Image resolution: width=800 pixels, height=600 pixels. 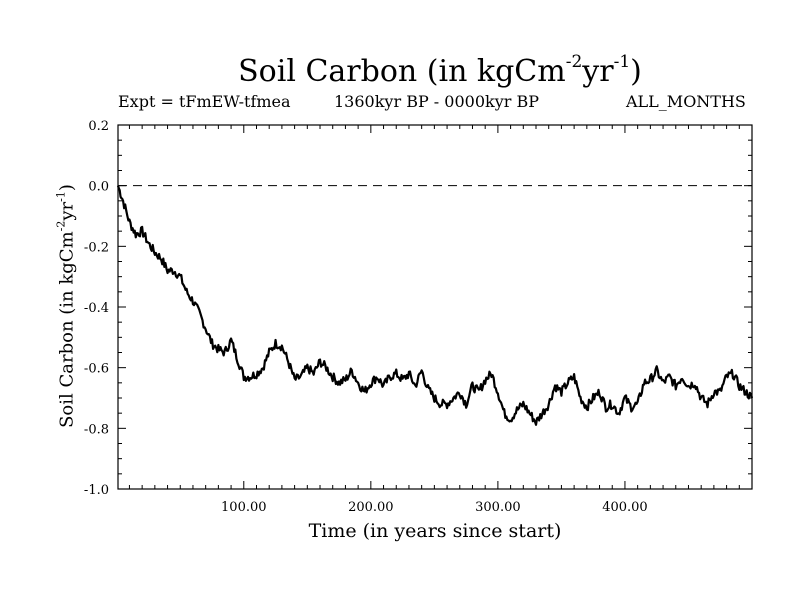 What do you see at coordinates (96, 429) in the screenshot?
I see `y-tick-label: -0.8` at bounding box center [96, 429].